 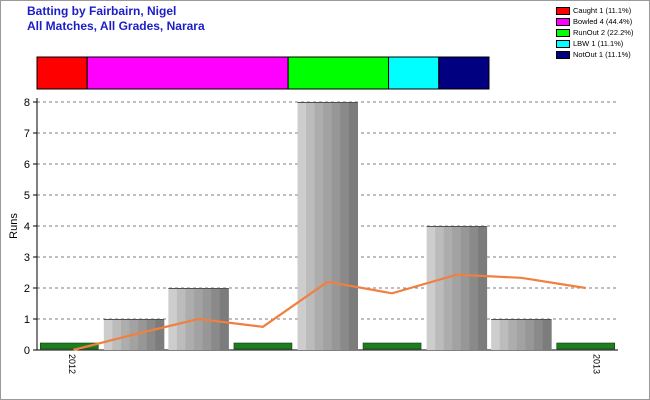 I want to click on y-tick-label: 5, so click(x=27, y=196).